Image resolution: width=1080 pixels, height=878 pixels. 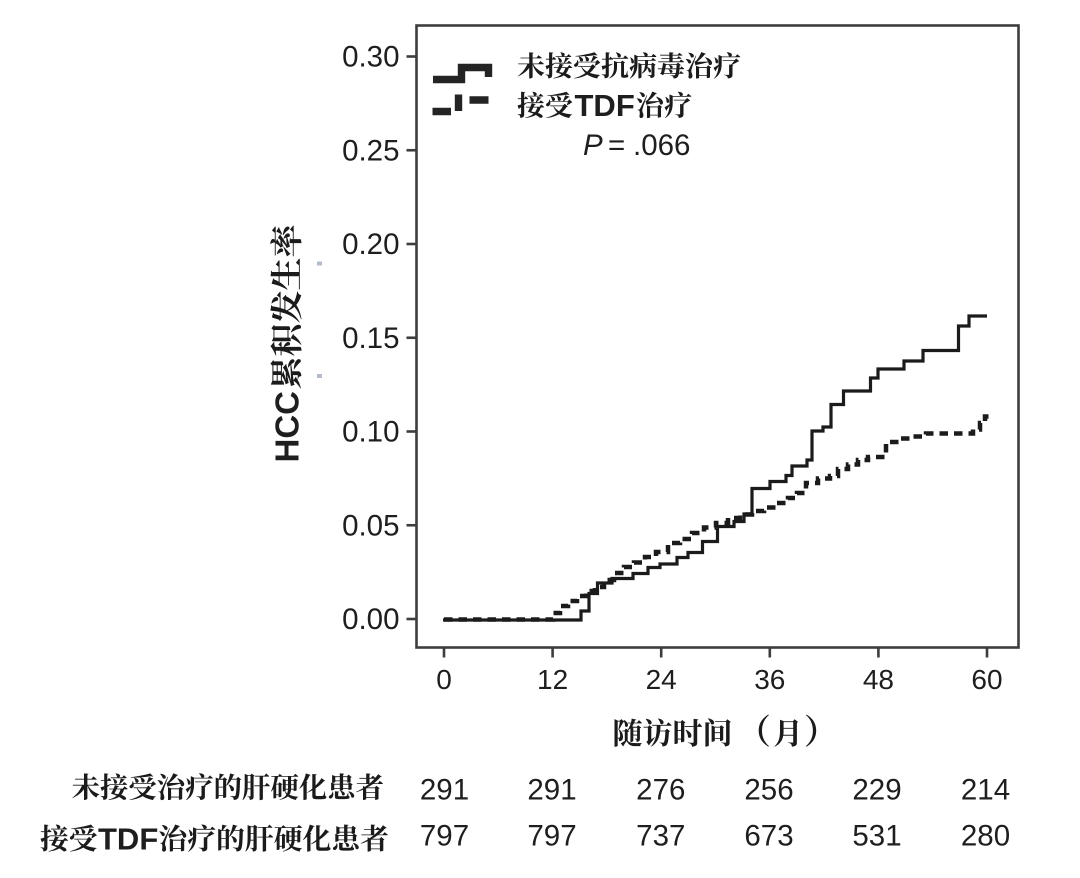 I want to click on svg-text: 36, so click(x=769, y=679).